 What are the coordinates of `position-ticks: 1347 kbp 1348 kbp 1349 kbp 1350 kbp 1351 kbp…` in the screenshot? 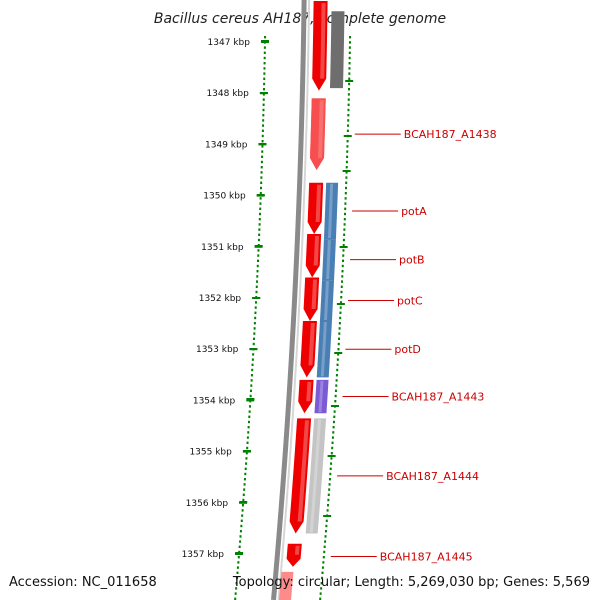 It's located at (225, 299).